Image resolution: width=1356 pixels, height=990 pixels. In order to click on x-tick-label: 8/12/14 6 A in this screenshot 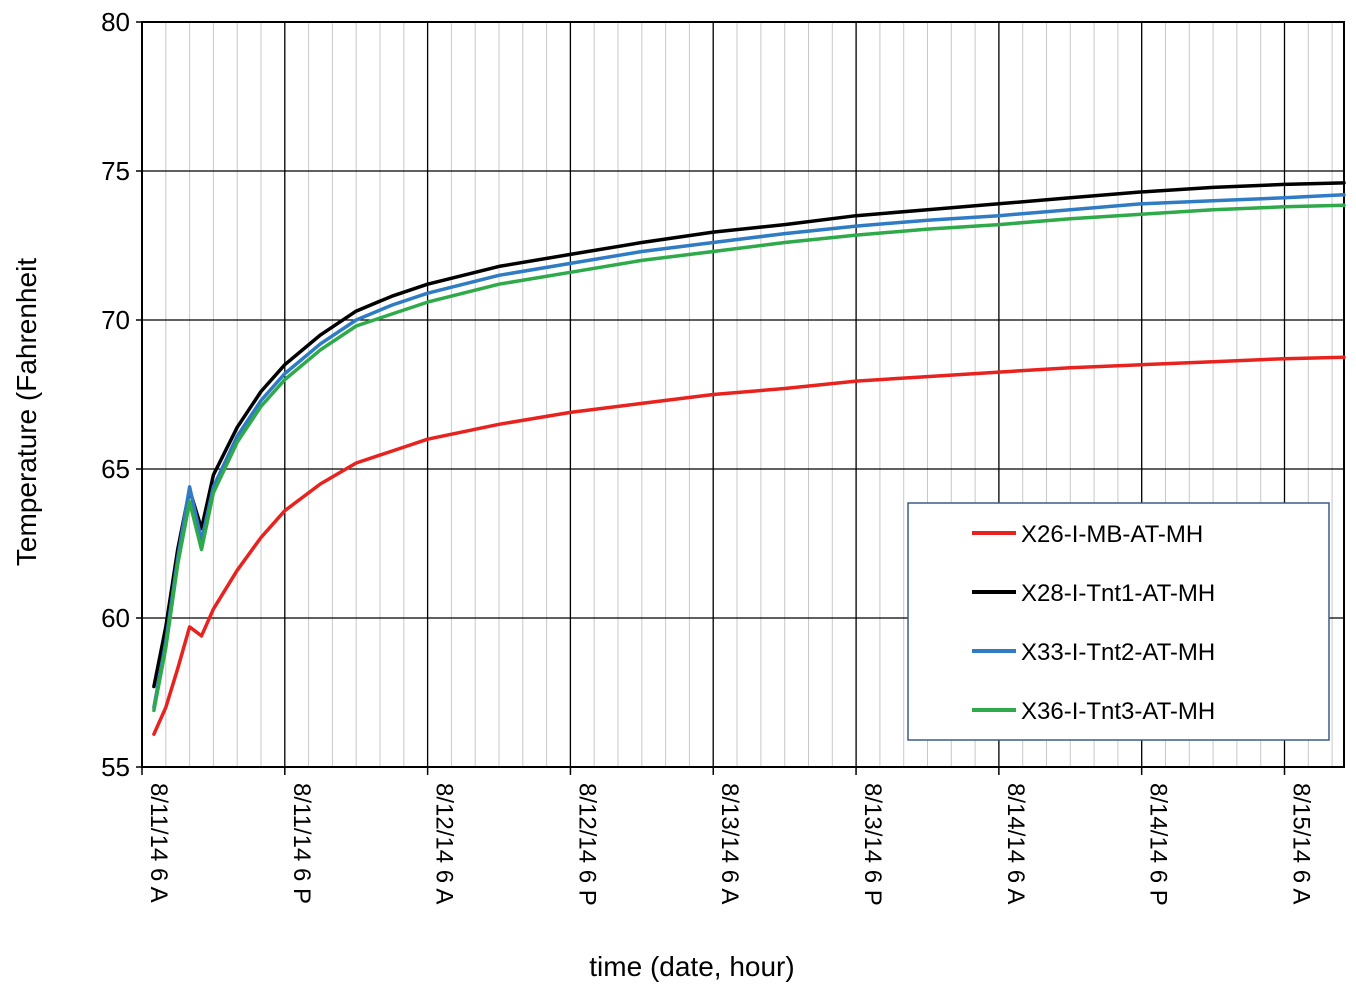, I will do `click(444, 843)`.